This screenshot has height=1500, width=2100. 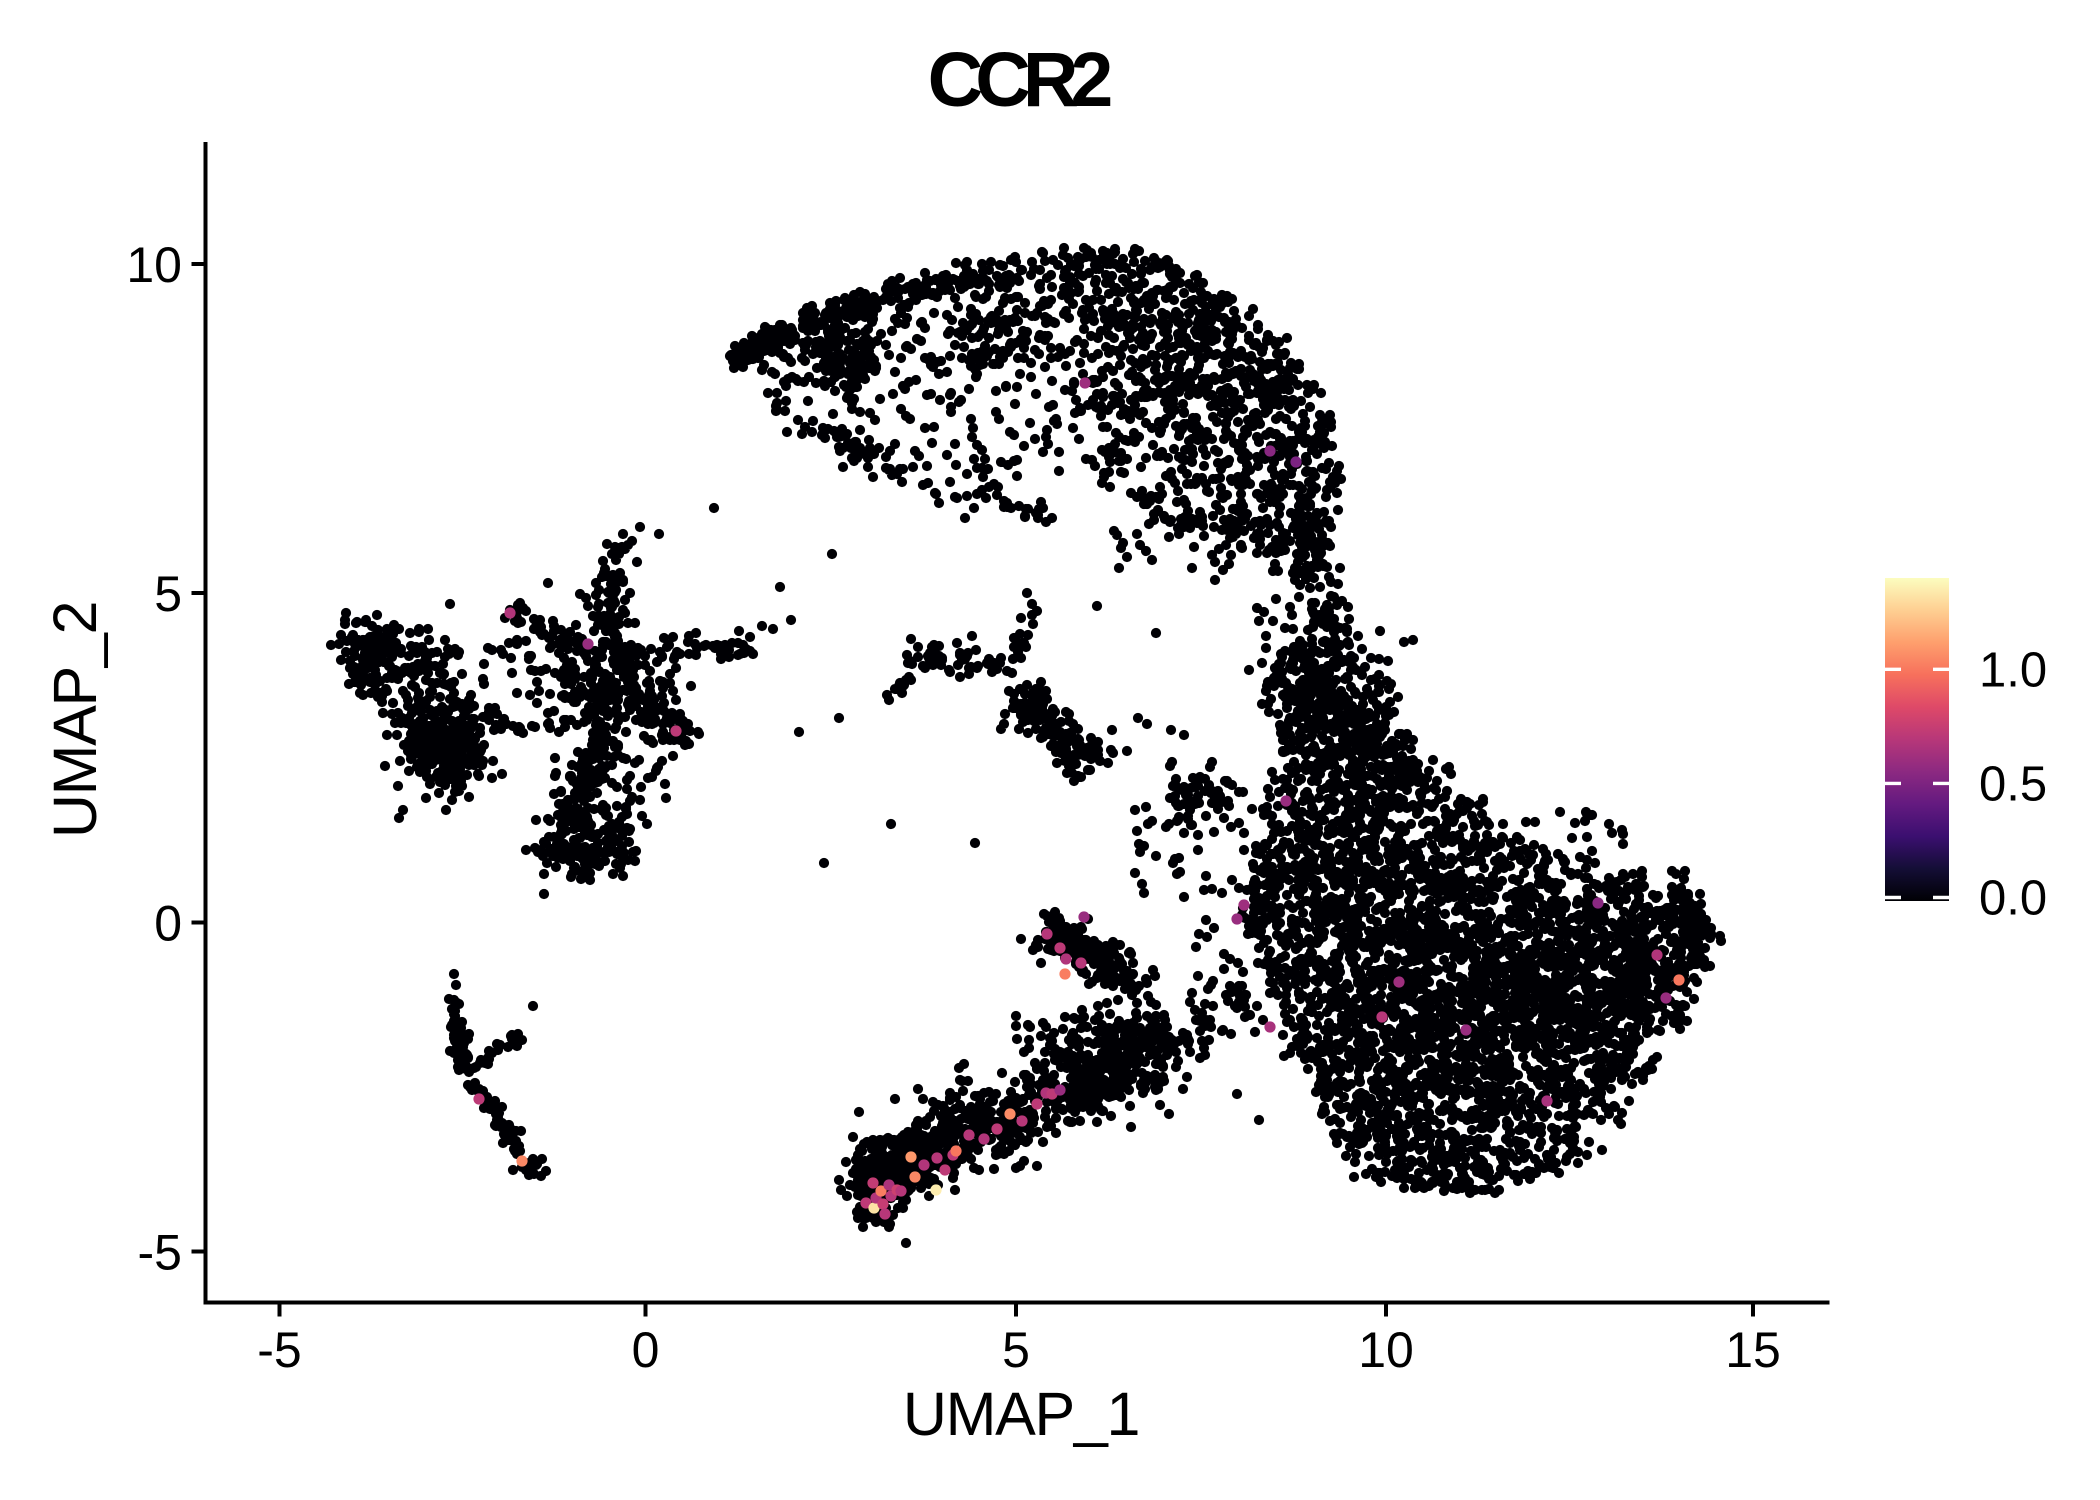 What do you see at coordinates (2013, 899) in the screenshot?
I see `svg-text: 0.0` at bounding box center [2013, 899].